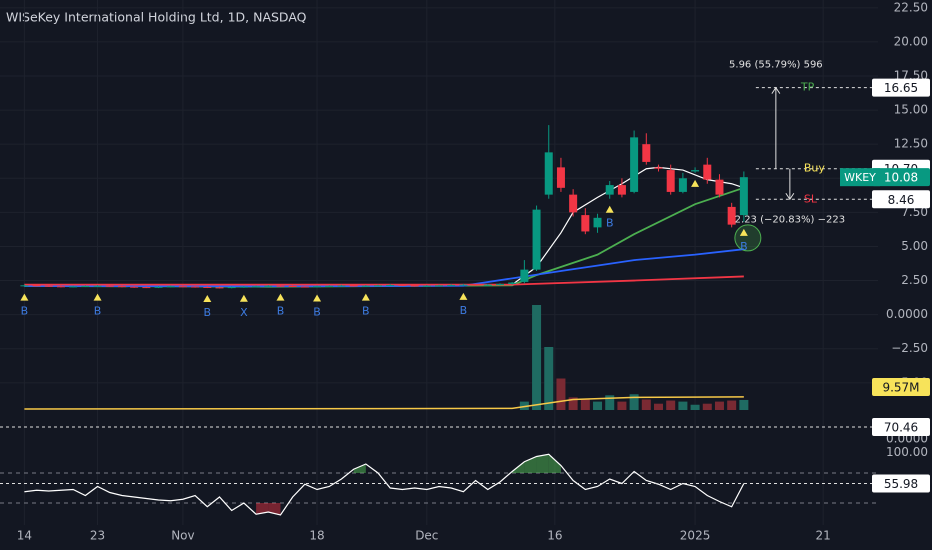 This screenshot has height=550, width=932. What do you see at coordinates (274, 509) in the screenshot?
I see `rsi-oversold` at bounding box center [274, 509].